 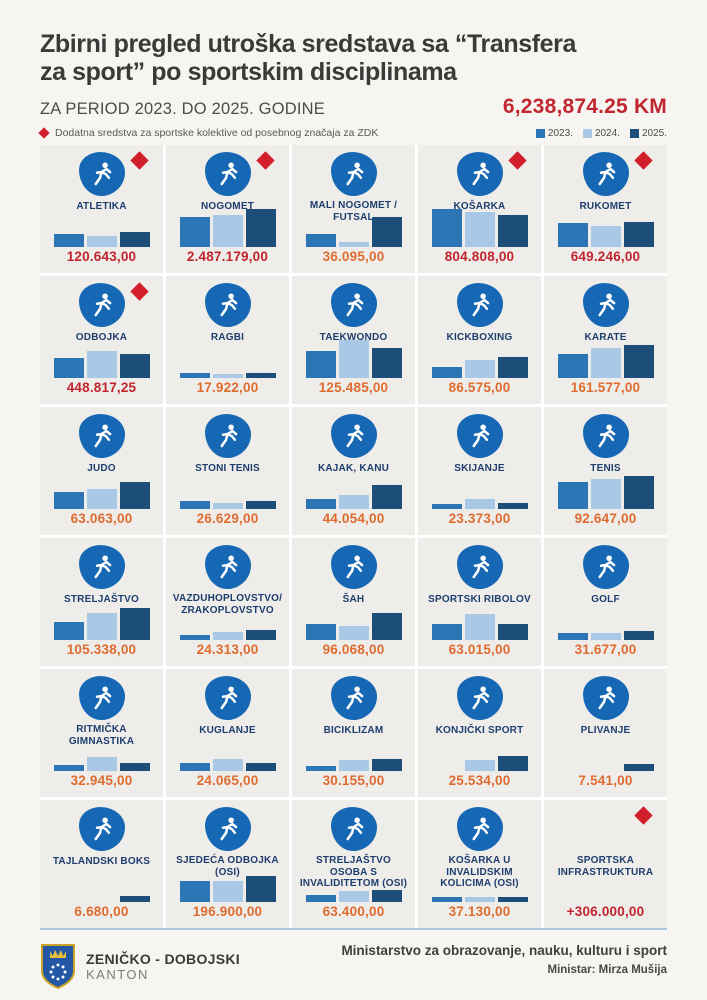 What do you see at coordinates (479, 518) in the screenshot?
I see `discipline-value: 23.373,00` at bounding box center [479, 518].